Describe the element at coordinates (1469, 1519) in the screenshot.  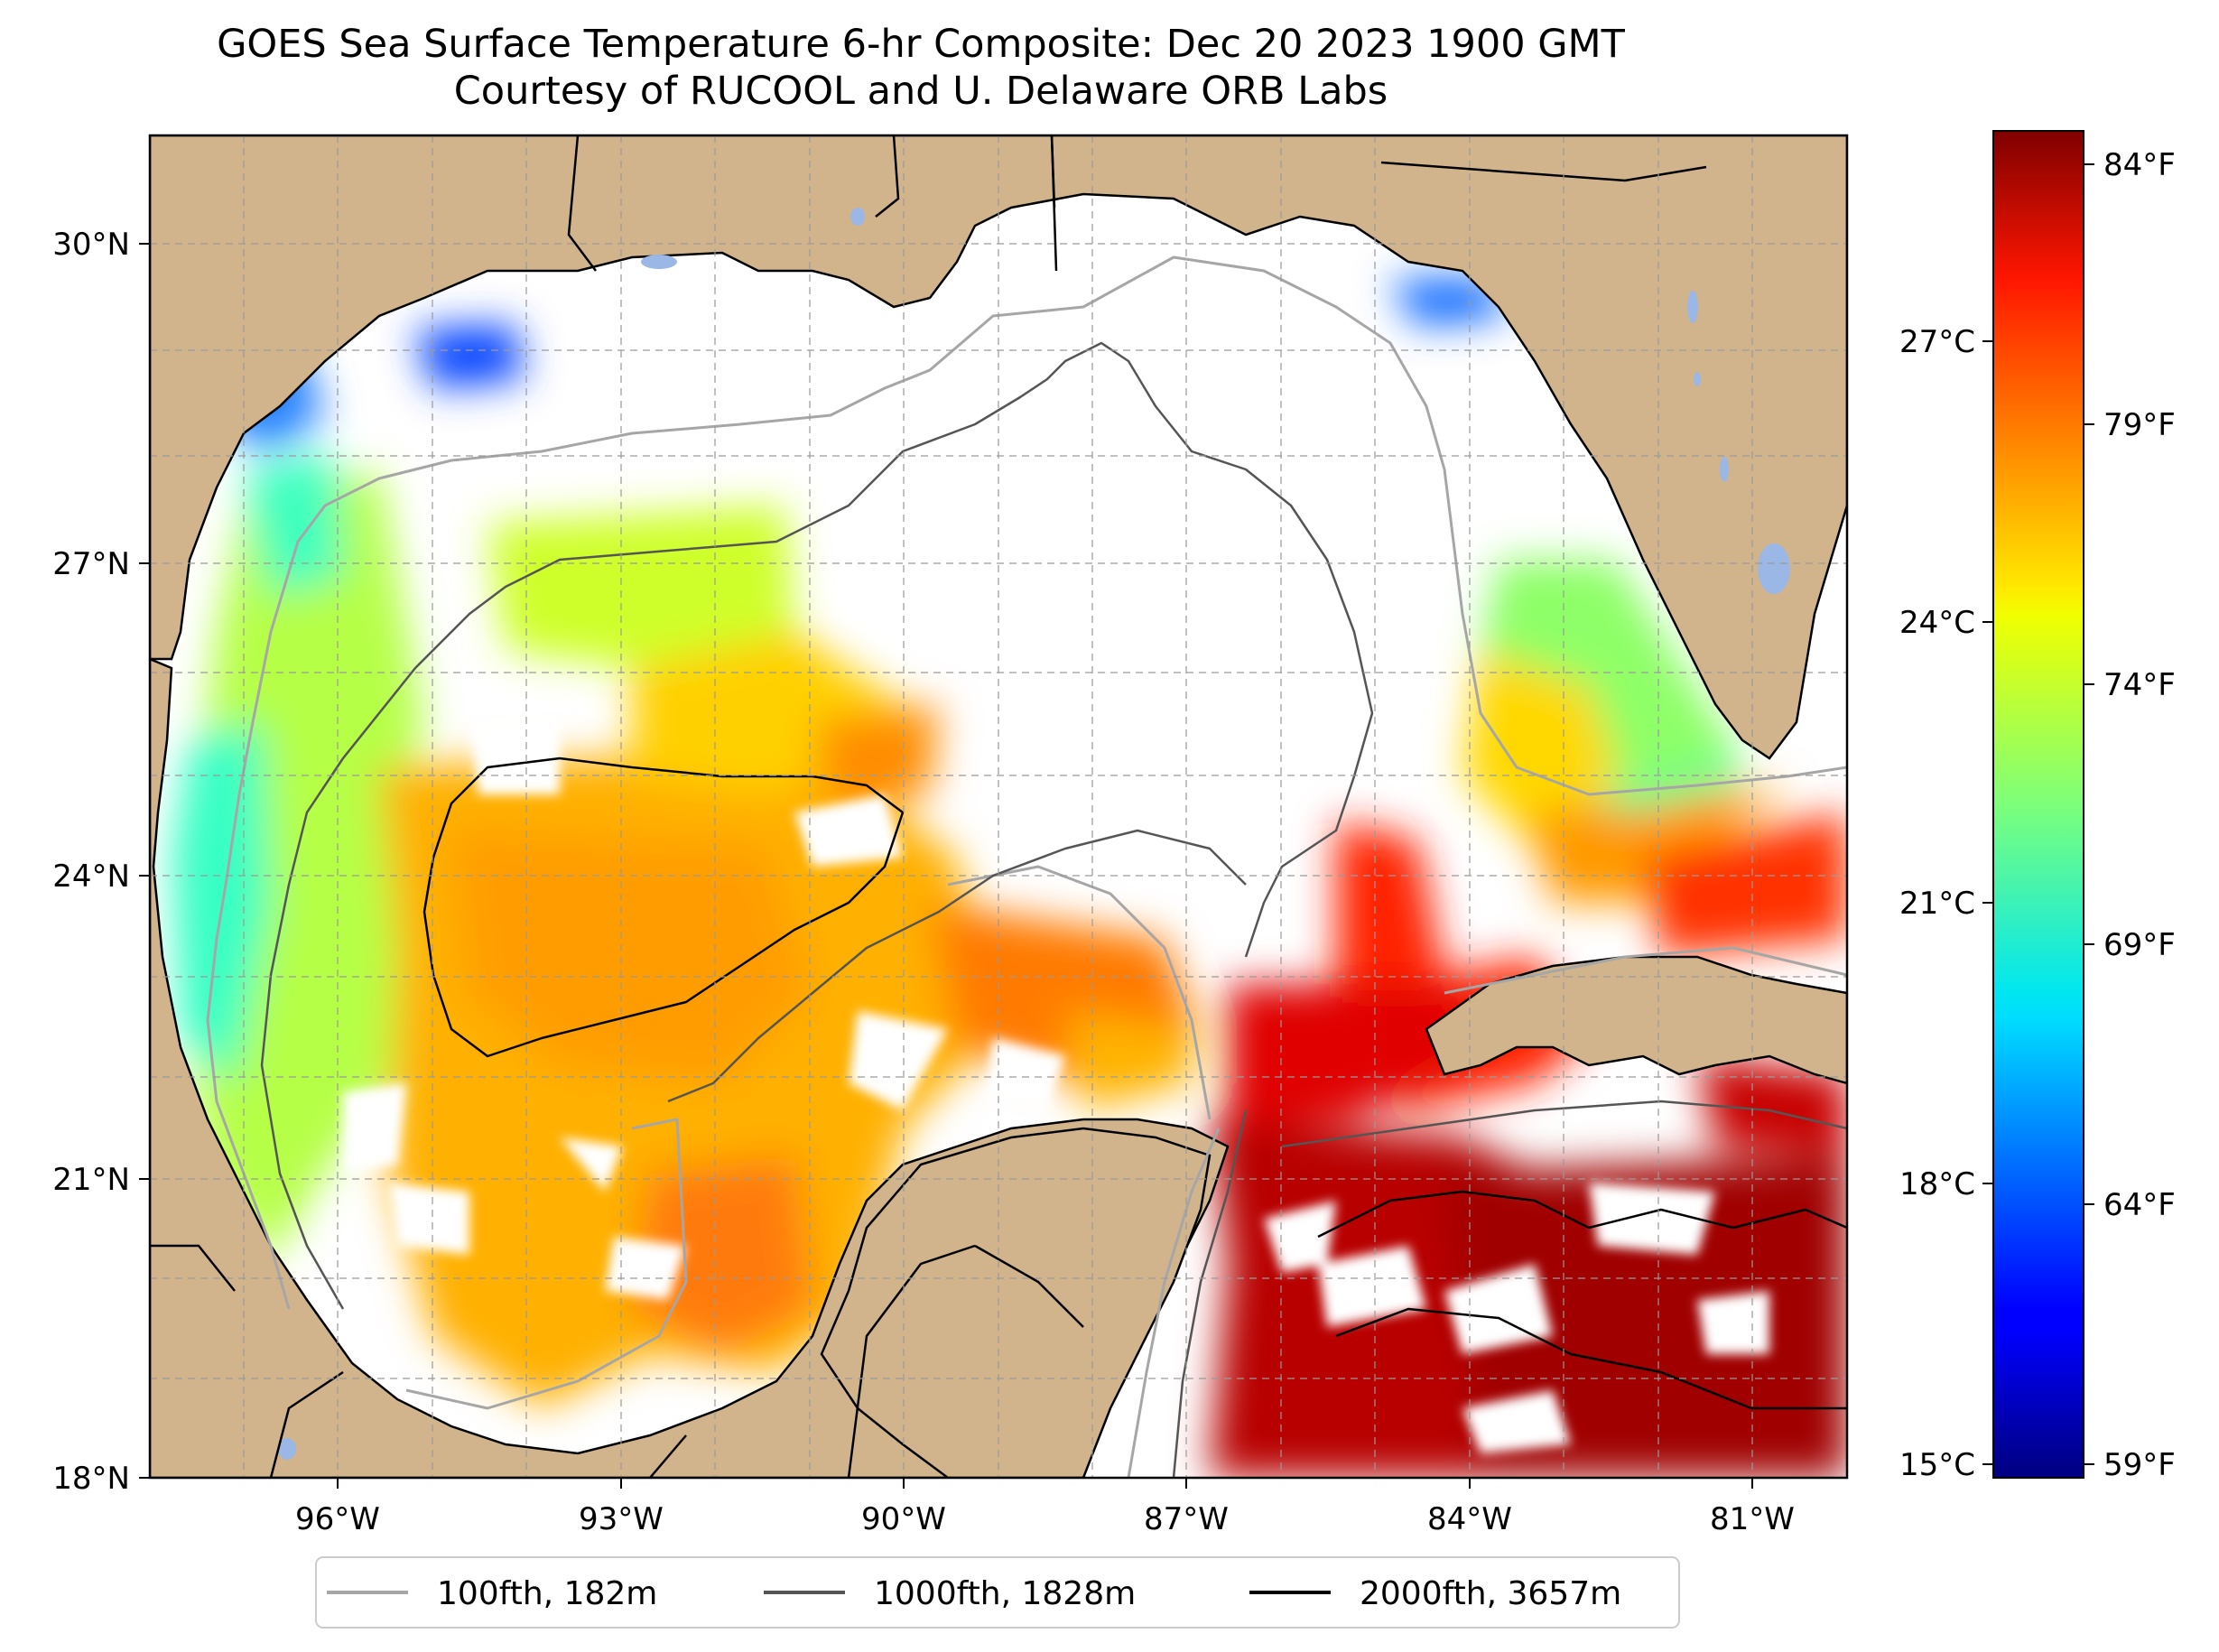
I see `x-tick-label: 84°W` at that location.